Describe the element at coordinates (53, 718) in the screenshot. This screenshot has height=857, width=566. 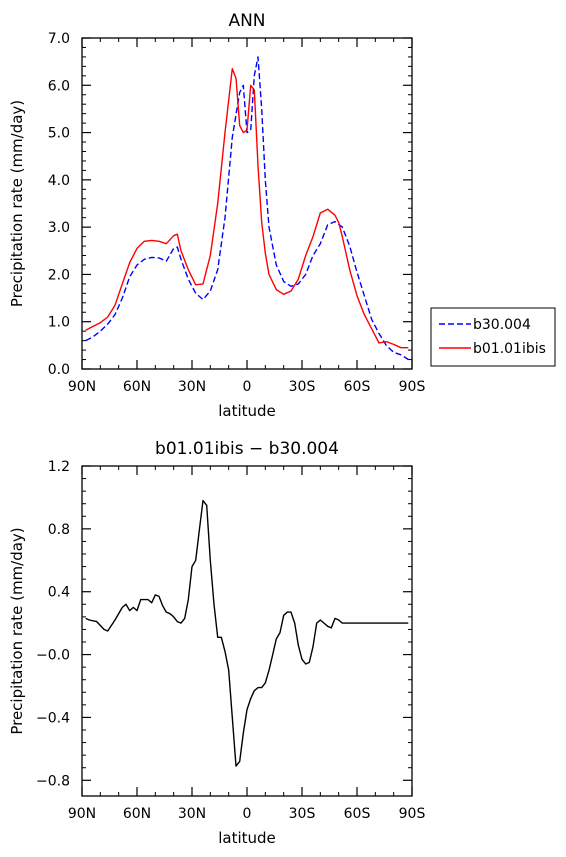
I see `y-tick-label: −0.4` at that location.